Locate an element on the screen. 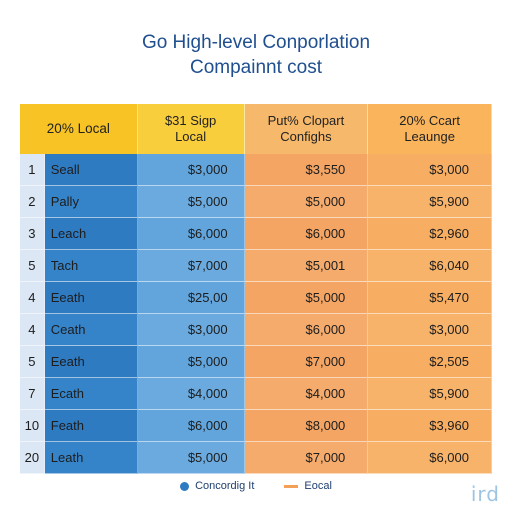  table-row: 10 Feath $6,000 $8,000 $3,960 is located at coordinates (256, 426).